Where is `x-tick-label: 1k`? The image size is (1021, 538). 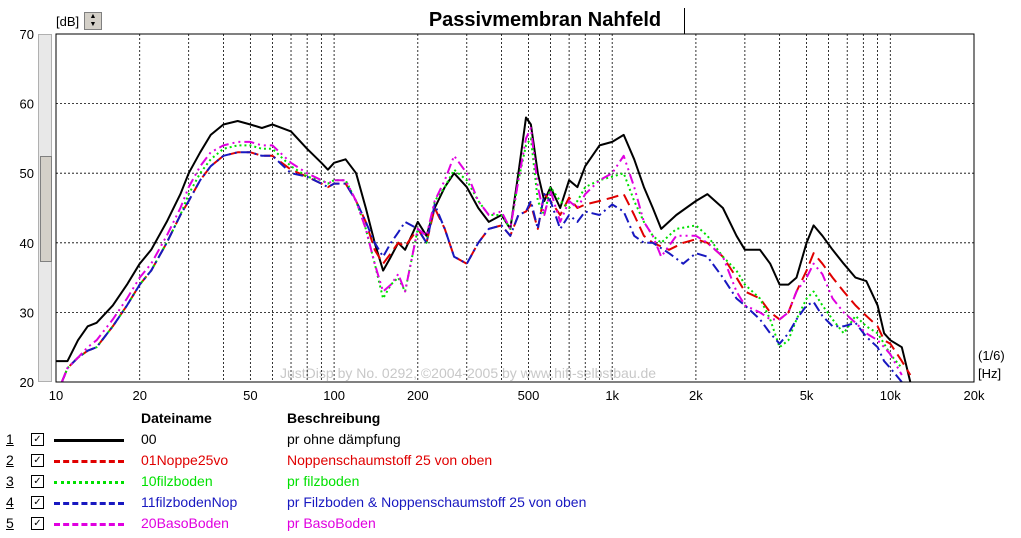 x-tick-label: 1k is located at coordinates (612, 394).